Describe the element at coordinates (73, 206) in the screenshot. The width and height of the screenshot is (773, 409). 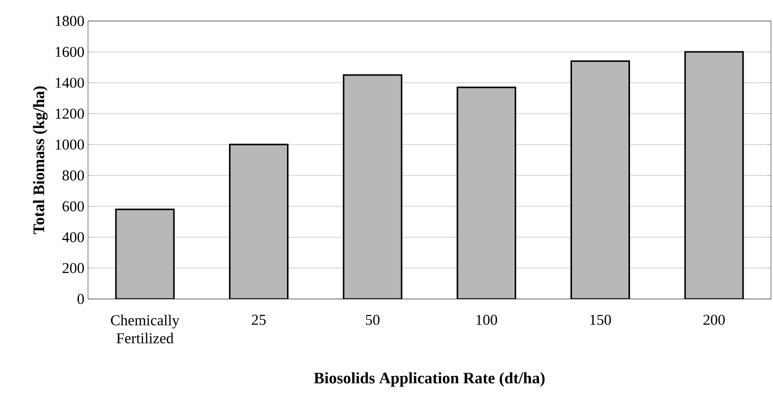
I see `y-tick-label: 600` at that location.